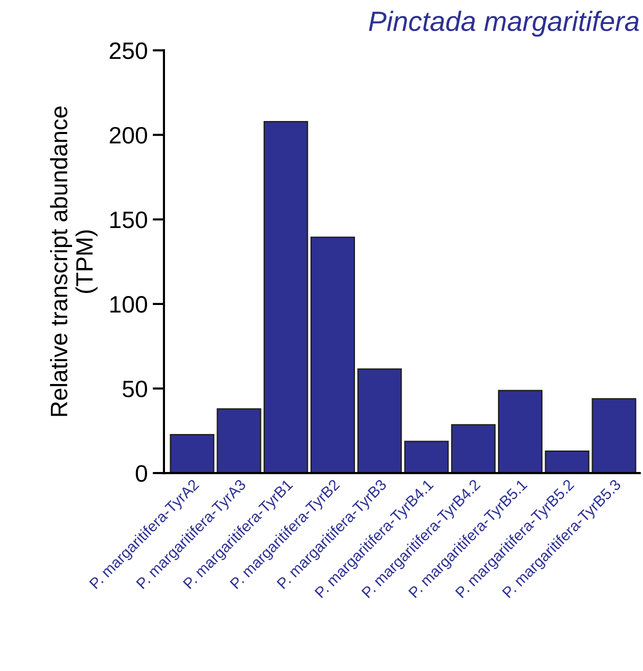  What do you see at coordinates (503, 23) in the screenshot?
I see `chart-title: Pinctada margaritifera` at bounding box center [503, 23].